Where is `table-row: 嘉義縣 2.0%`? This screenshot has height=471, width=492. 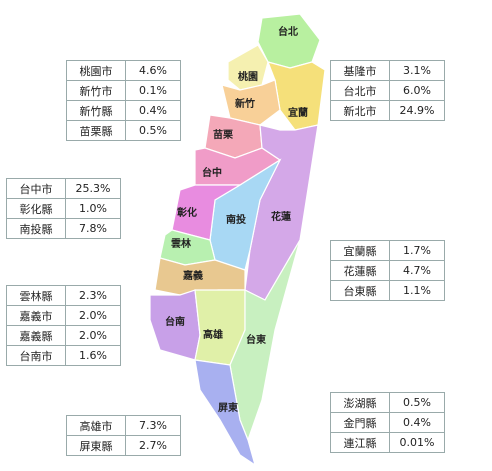
table-row: 嘉義縣 2.0% is located at coordinates (63, 335).